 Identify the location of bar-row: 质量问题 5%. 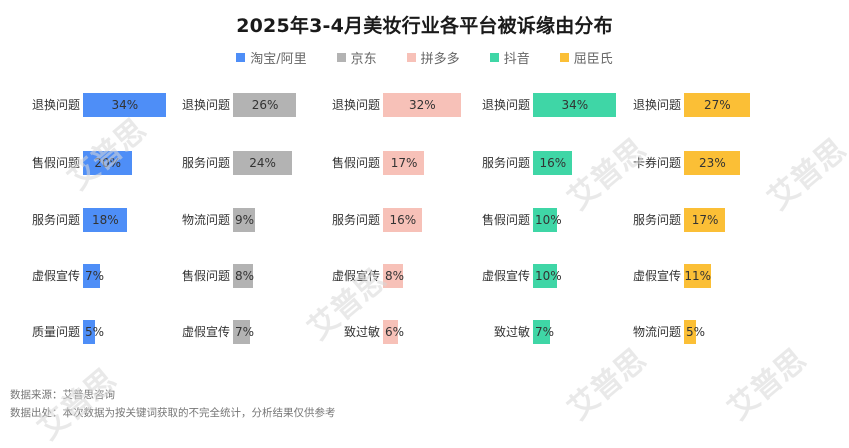
(102, 332).